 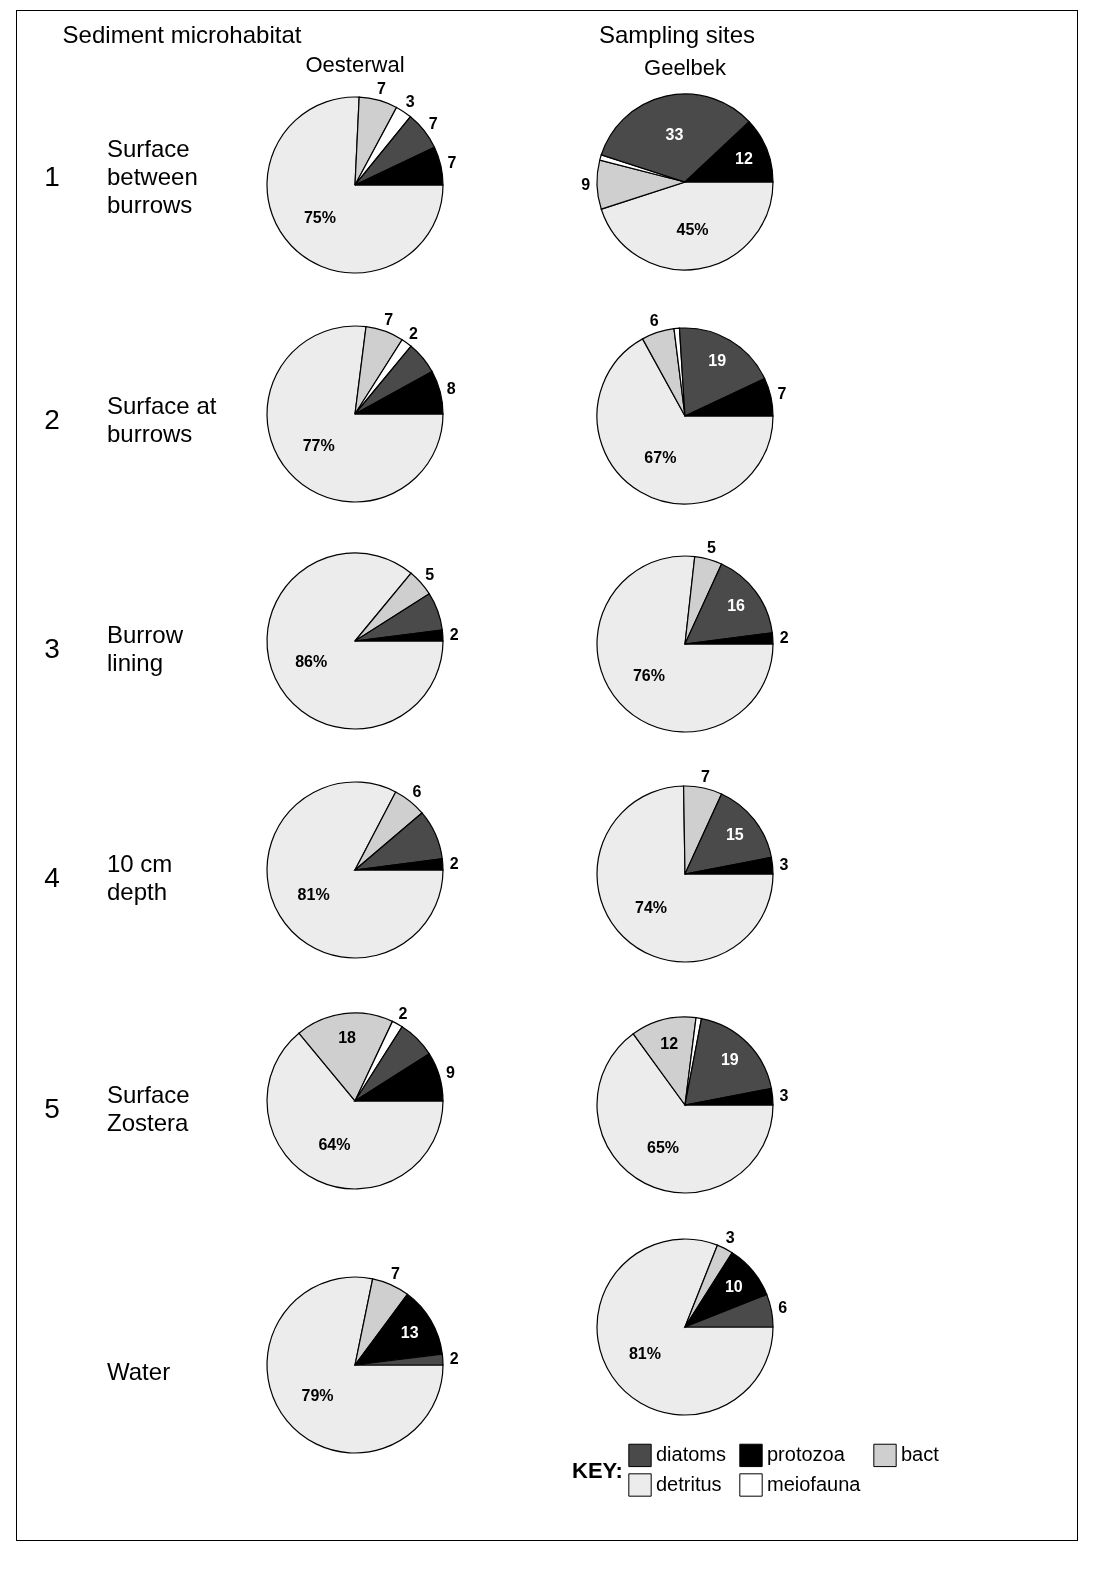 I want to click on data-label: 18, so click(x=347, y=1037).